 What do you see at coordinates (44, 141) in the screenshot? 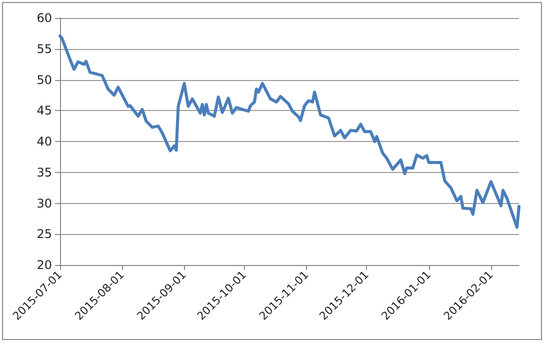
I see `y-tick-label: 40` at bounding box center [44, 141].